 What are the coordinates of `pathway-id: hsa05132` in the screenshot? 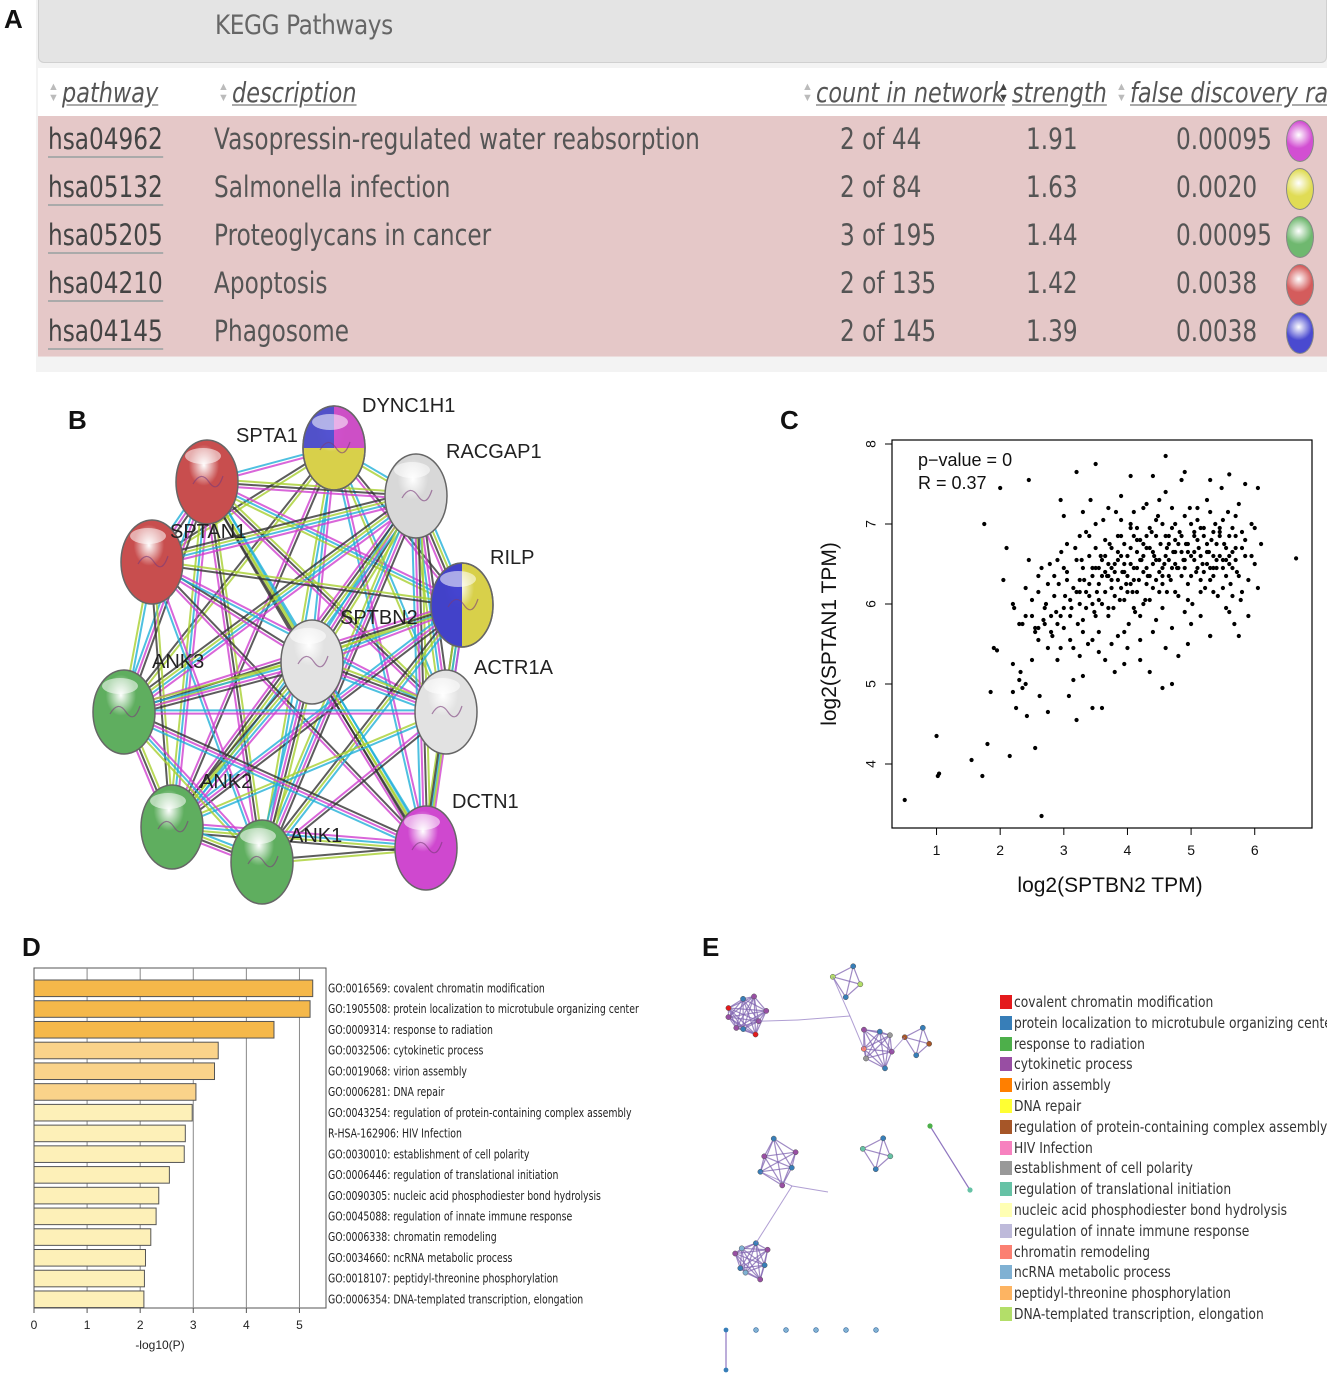 It's located at (105, 188).